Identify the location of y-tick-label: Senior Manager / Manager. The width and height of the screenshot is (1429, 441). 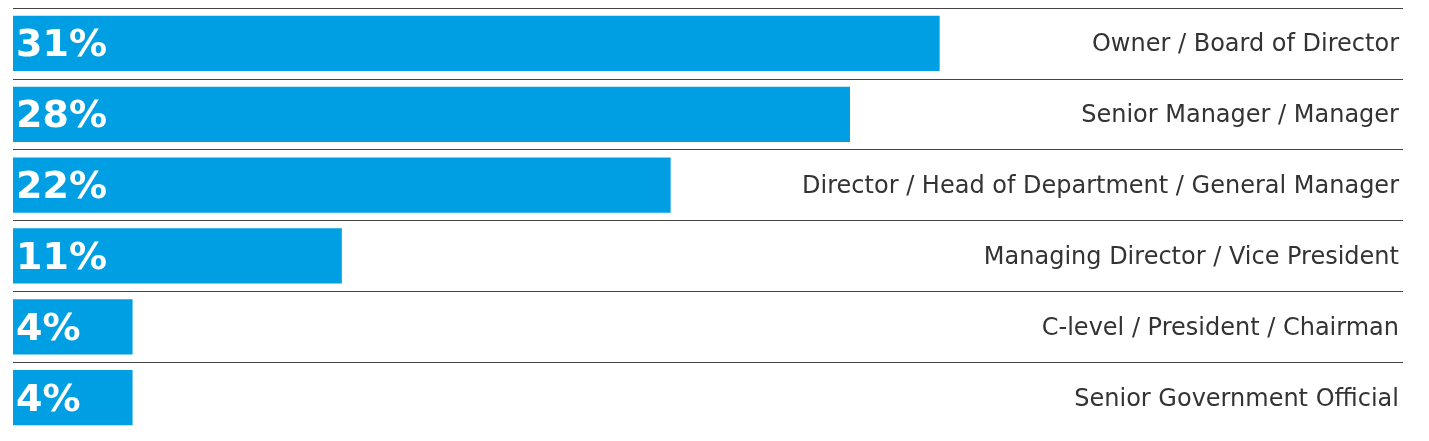
(1240, 114).